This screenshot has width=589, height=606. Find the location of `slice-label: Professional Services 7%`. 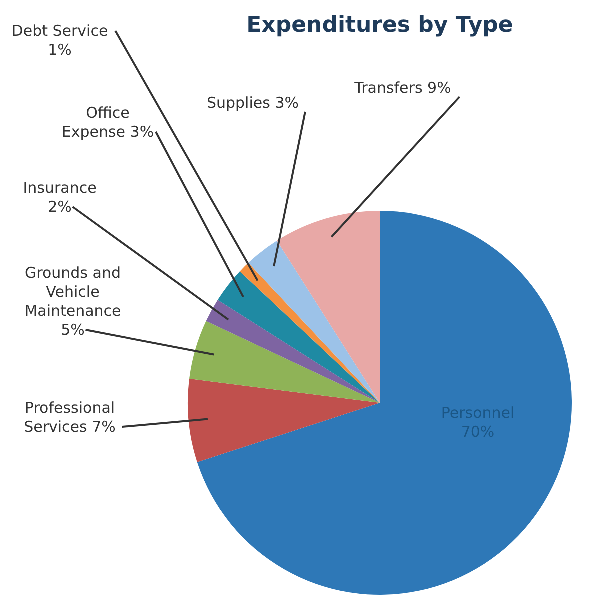

slice-label: Professional Services 7% is located at coordinates (70, 417).